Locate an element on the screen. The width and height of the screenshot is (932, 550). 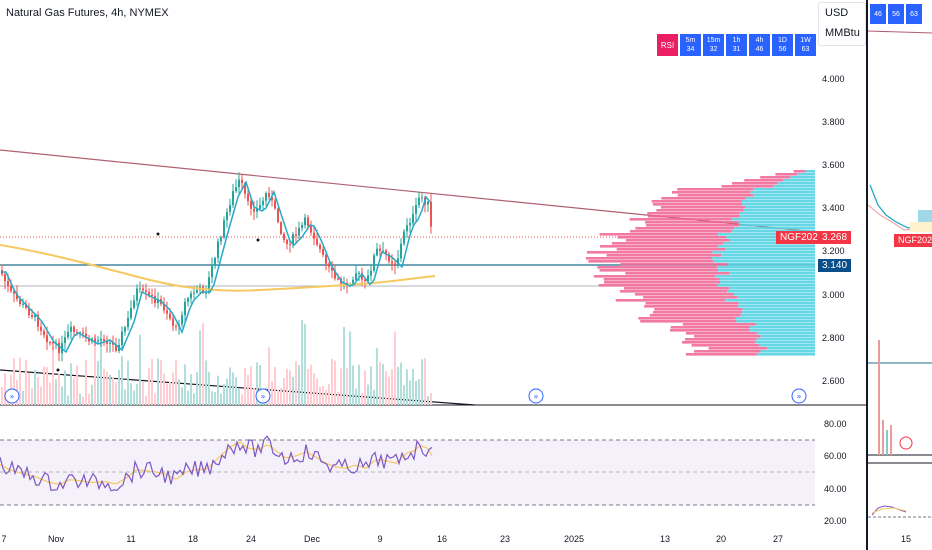
level-price-tag: 3.140 is located at coordinates (835, 265).